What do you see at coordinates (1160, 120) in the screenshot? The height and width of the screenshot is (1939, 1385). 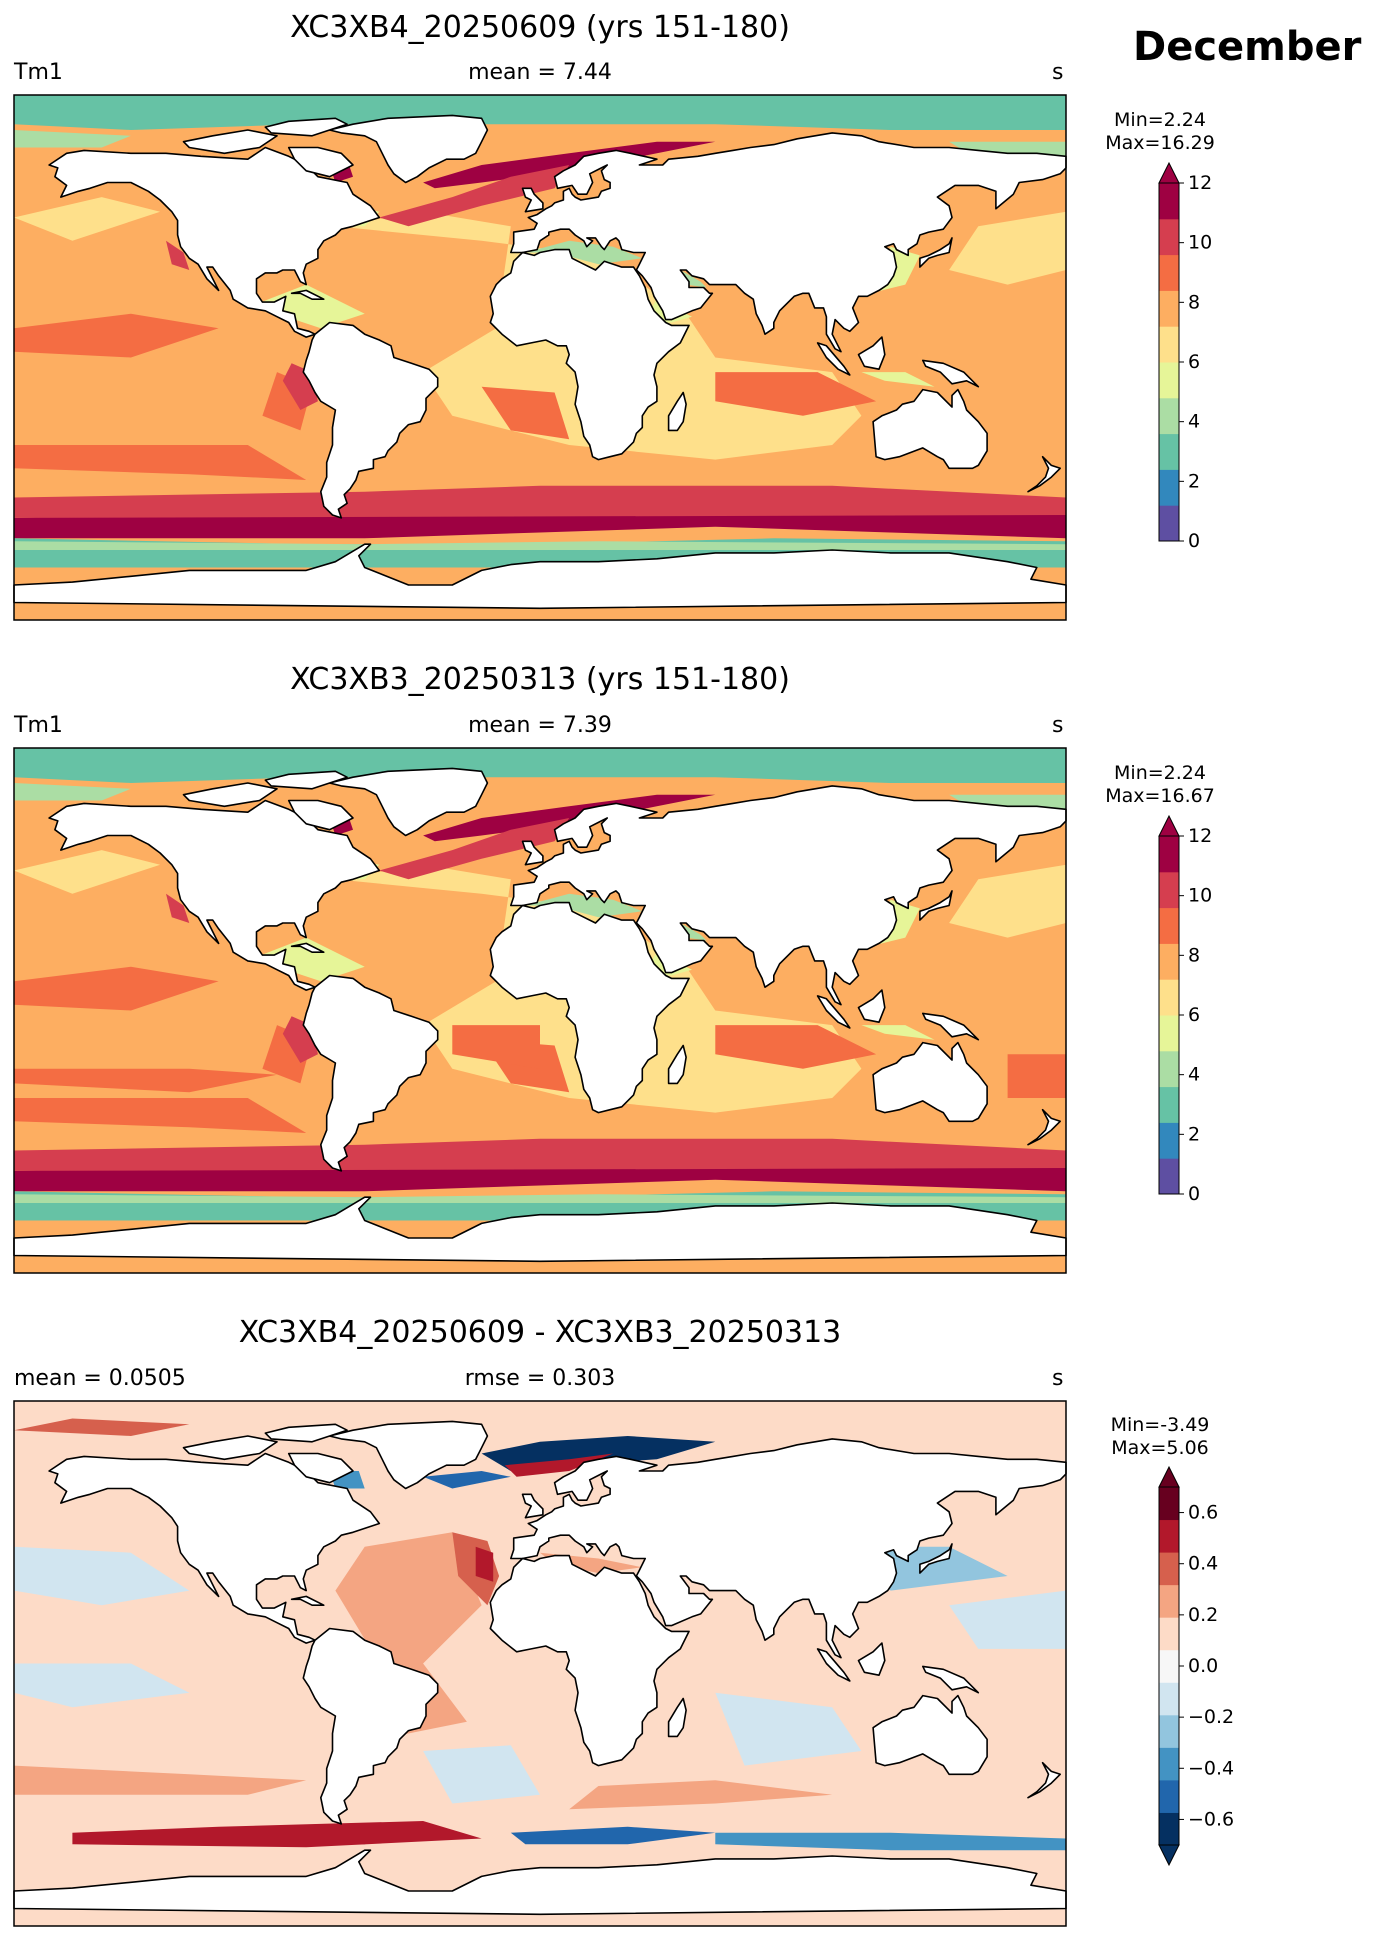 I see `panel-1-min-text: Min=2.24` at bounding box center [1160, 120].